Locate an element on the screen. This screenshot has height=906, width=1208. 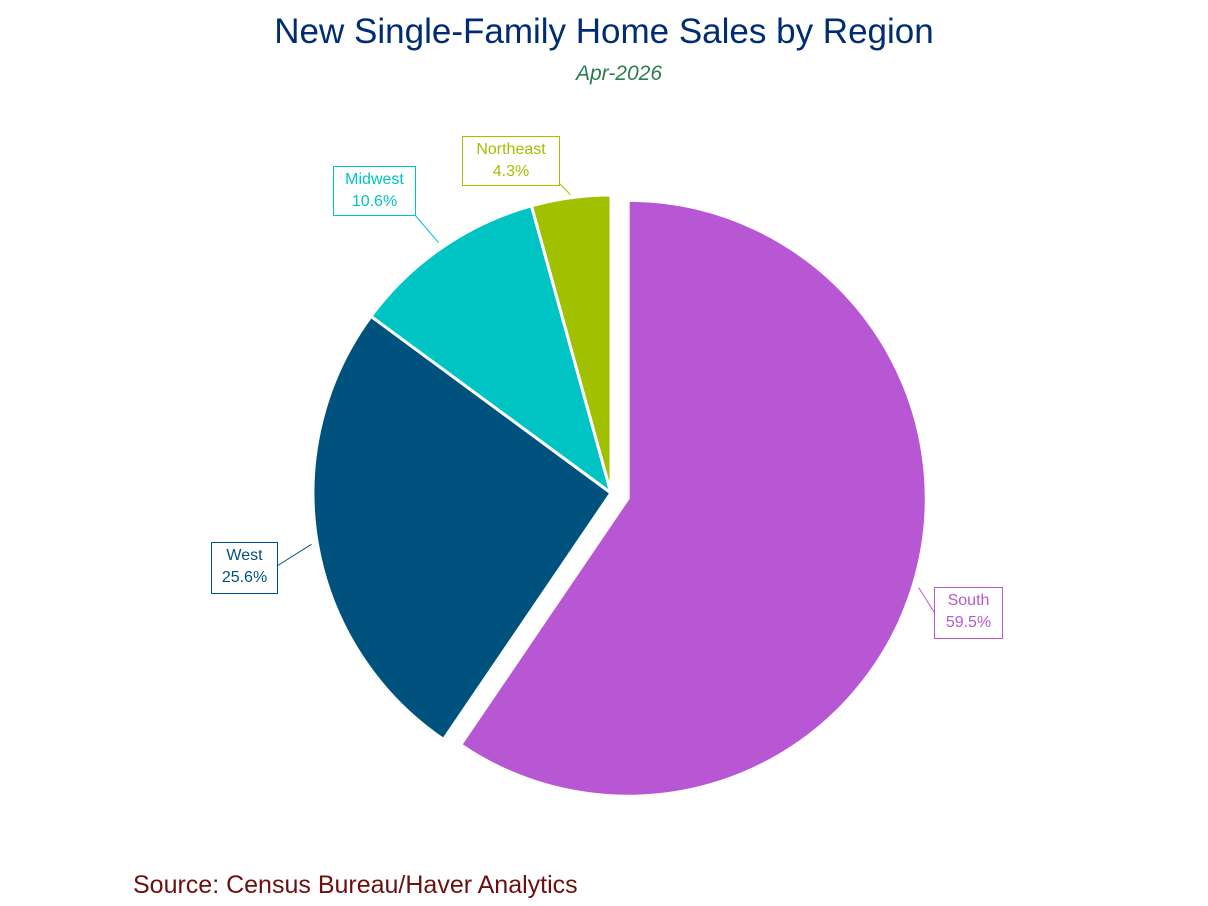
slice-label-northeast: Northeast 4.3% is located at coordinates (511, 161).